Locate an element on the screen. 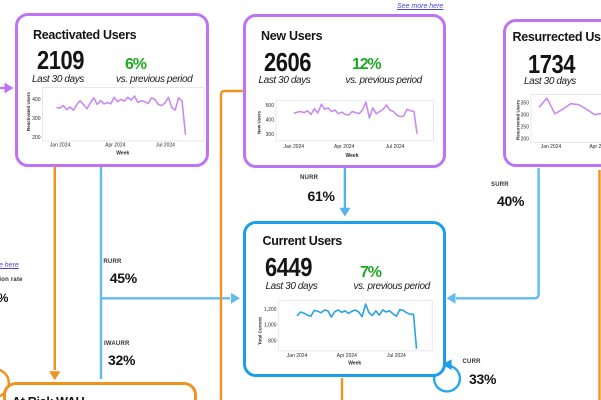  svg-text: Total Current is located at coordinates (260, 330).